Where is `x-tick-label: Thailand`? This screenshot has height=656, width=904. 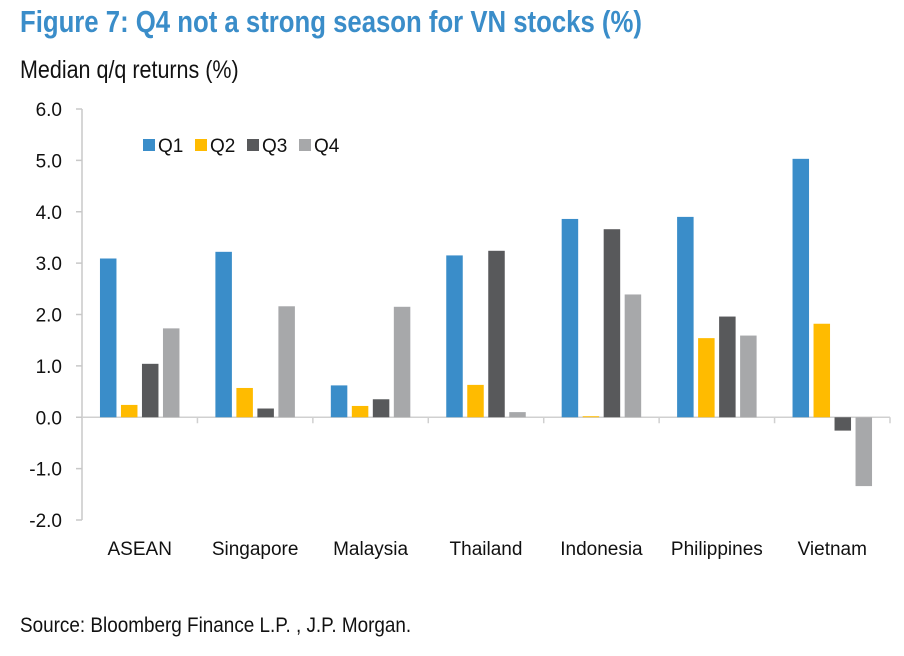 x-tick-label: Thailand is located at coordinates (486, 549).